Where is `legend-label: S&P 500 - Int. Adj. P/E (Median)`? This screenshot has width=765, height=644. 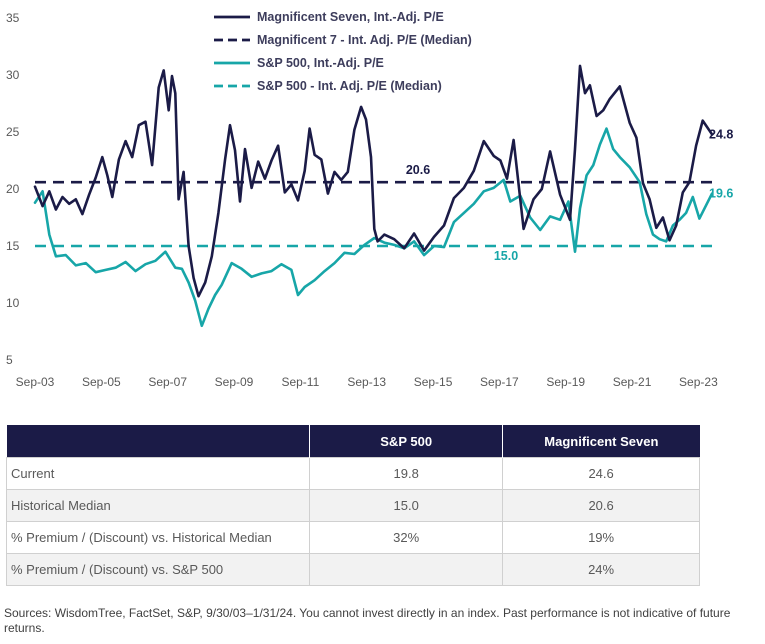
legend-label: S&P 500 - Int. Adj. P/E (Median) is located at coordinates (349, 86).